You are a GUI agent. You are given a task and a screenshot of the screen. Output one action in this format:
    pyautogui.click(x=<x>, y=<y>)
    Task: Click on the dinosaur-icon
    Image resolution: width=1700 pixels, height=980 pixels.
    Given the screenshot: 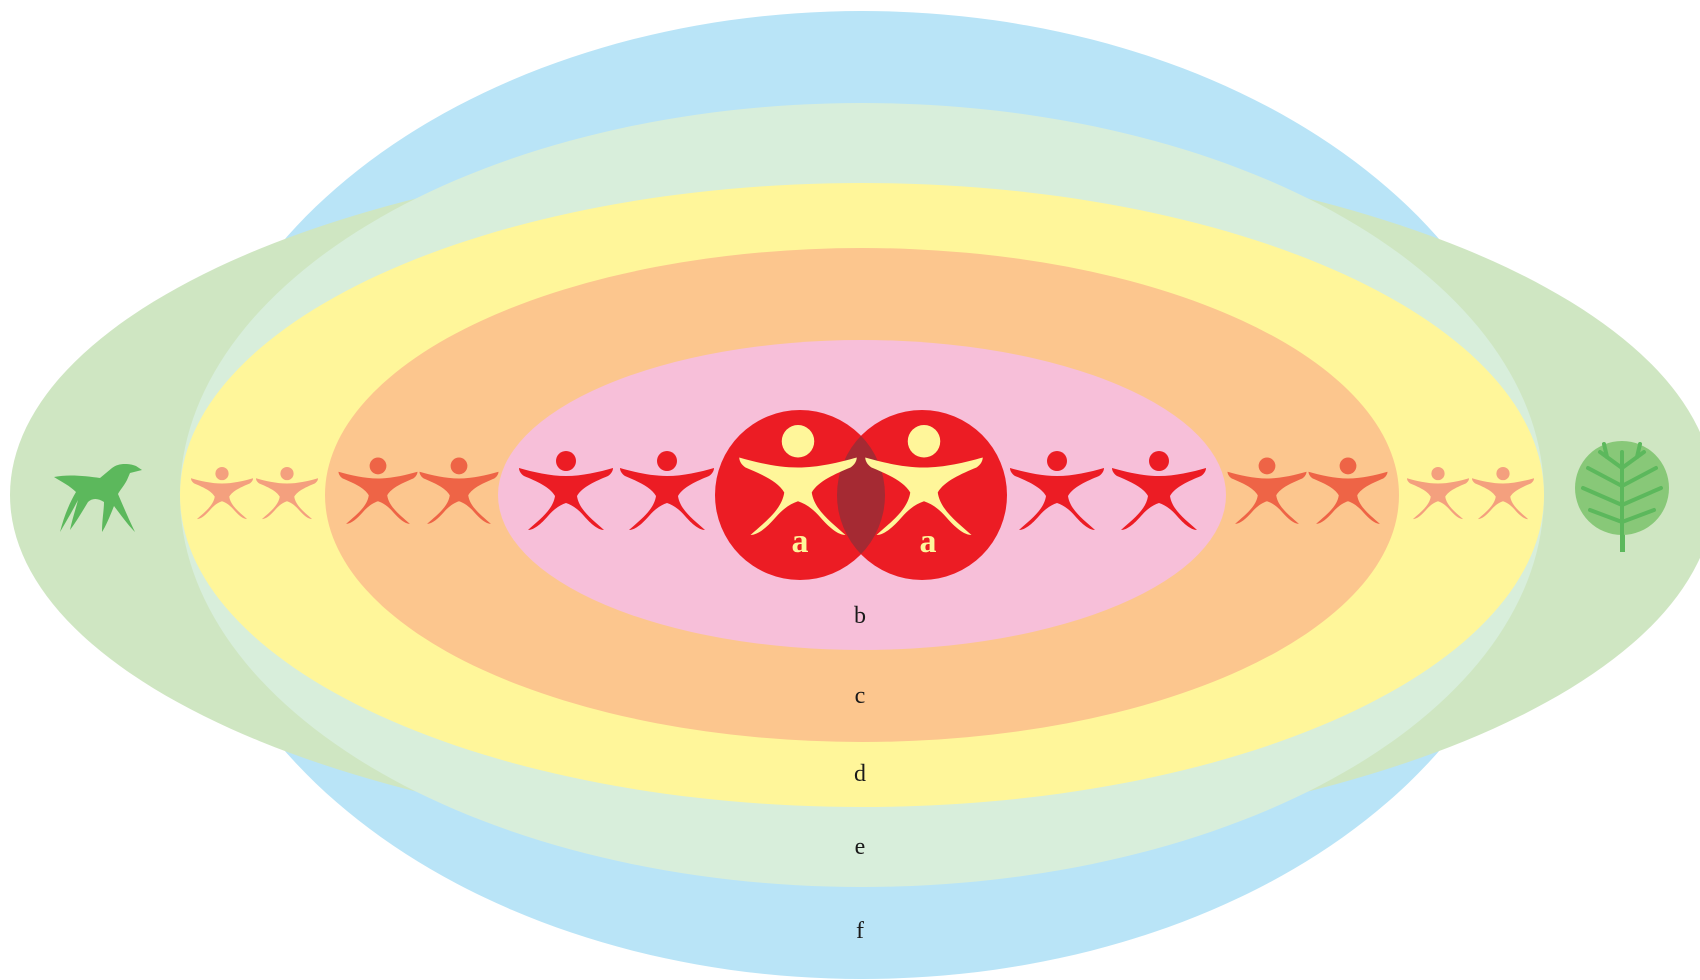 What is the action you would take?
    pyautogui.click(x=98, y=497)
    